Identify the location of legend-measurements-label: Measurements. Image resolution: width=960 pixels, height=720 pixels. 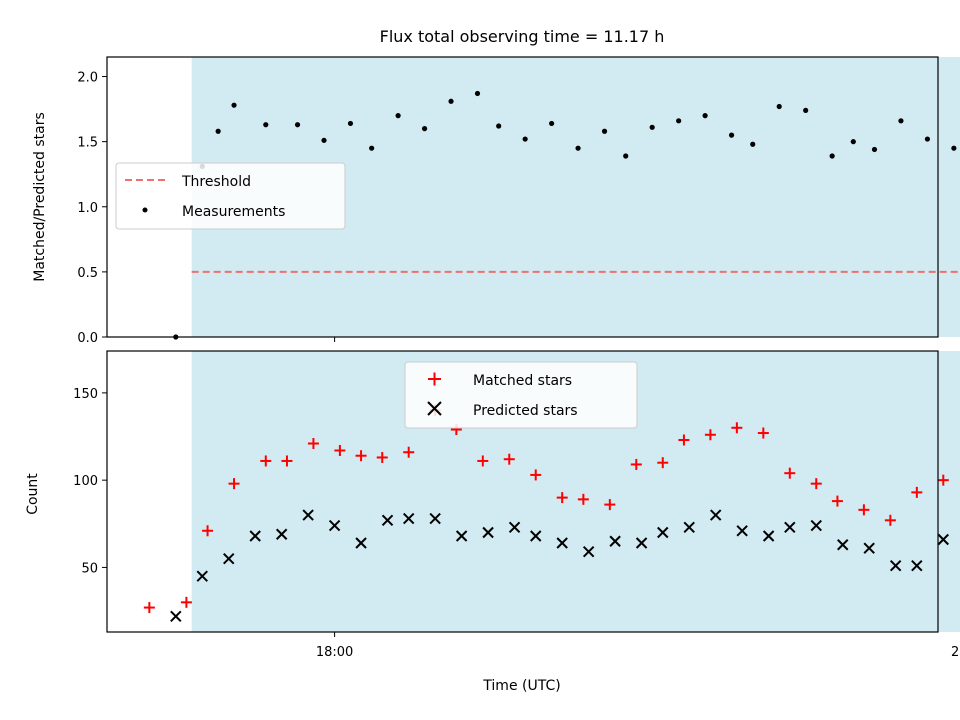
(233, 212).